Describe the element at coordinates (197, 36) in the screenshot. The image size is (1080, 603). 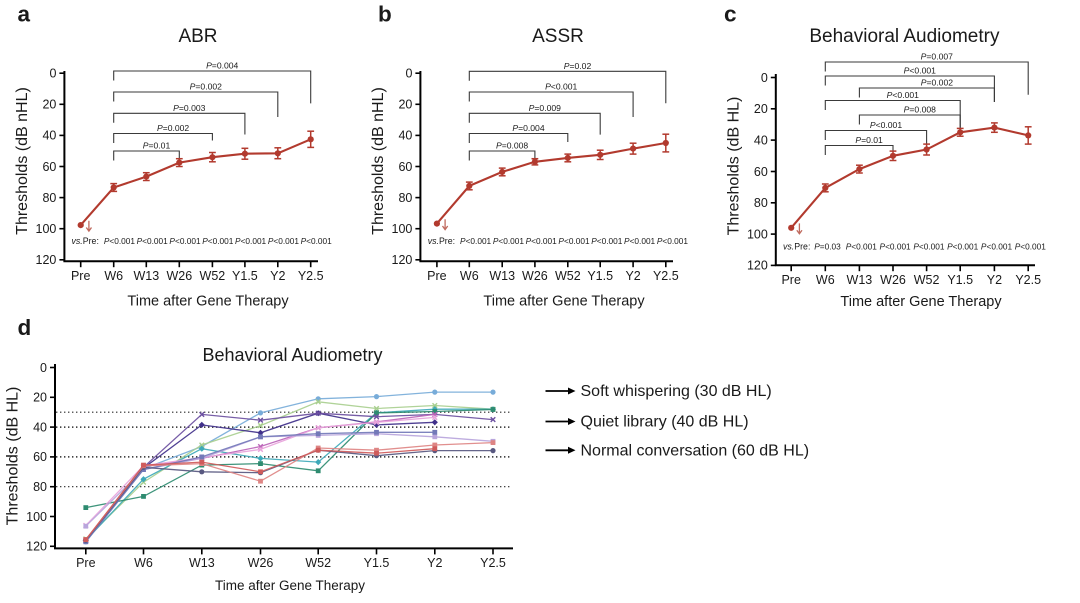
I see `svg-text: ABR` at that location.